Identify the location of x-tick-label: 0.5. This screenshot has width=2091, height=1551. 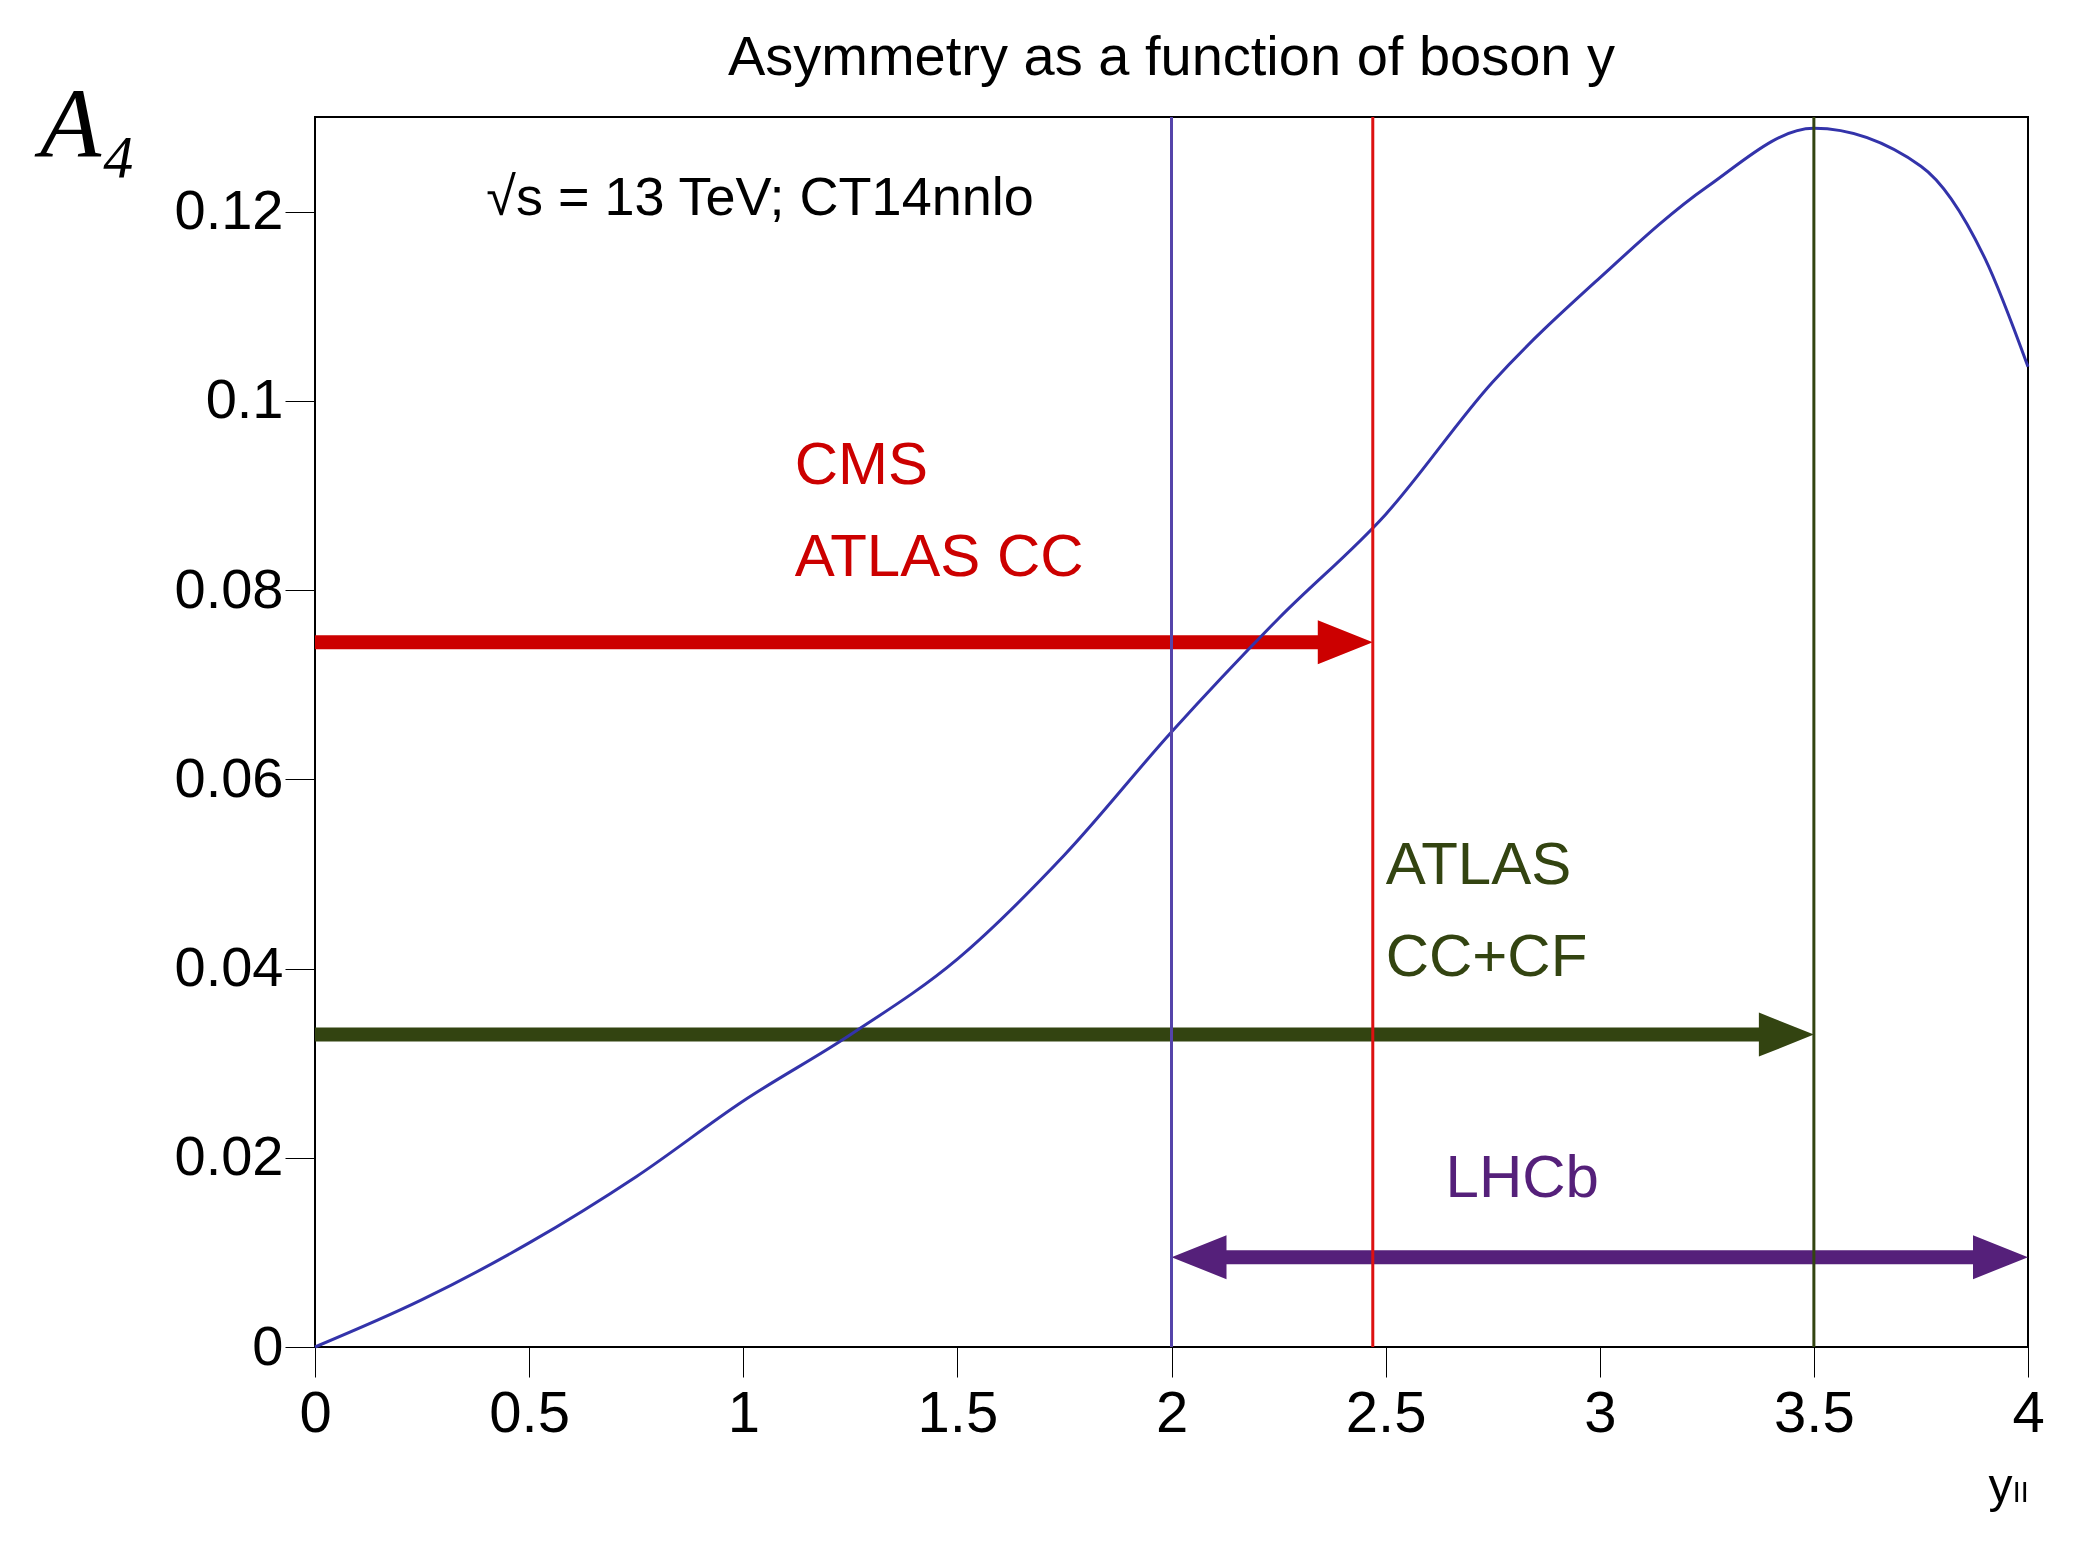
(529, 1411).